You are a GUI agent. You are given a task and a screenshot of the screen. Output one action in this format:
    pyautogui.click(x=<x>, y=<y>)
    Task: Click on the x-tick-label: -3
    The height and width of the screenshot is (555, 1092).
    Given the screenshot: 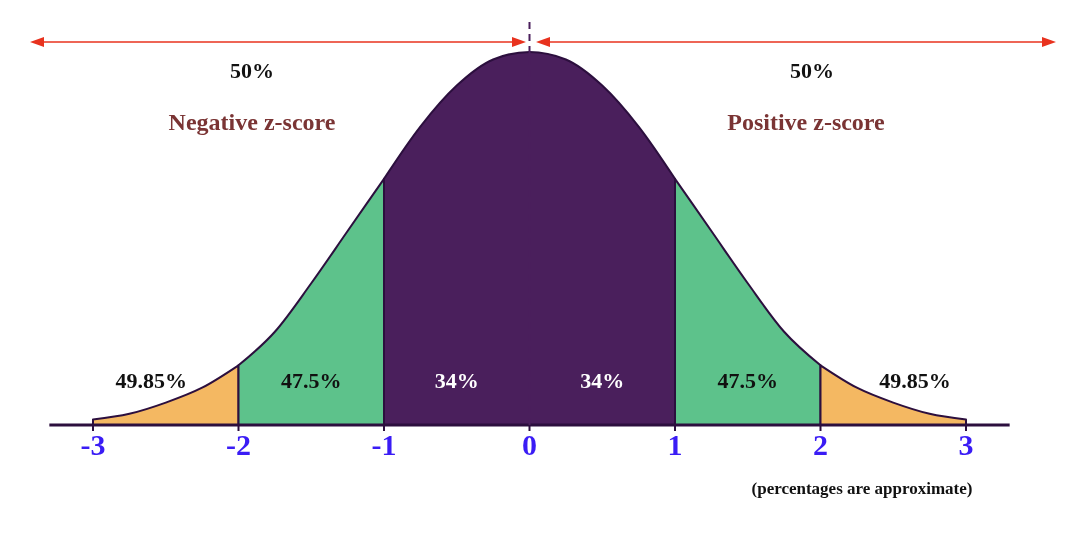 What is the action you would take?
    pyautogui.click(x=93, y=444)
    